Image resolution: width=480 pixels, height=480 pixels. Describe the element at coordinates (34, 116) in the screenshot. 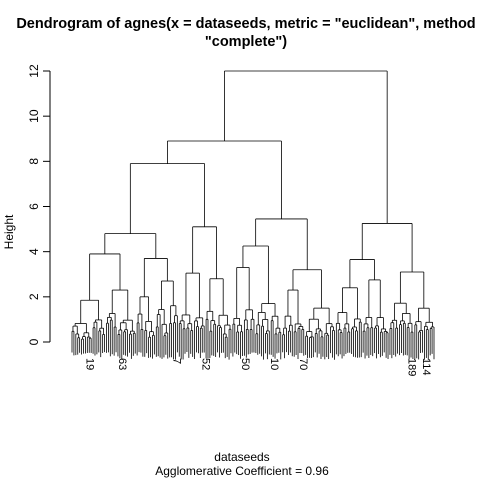

I see `y-tick-label: 10` at that location.